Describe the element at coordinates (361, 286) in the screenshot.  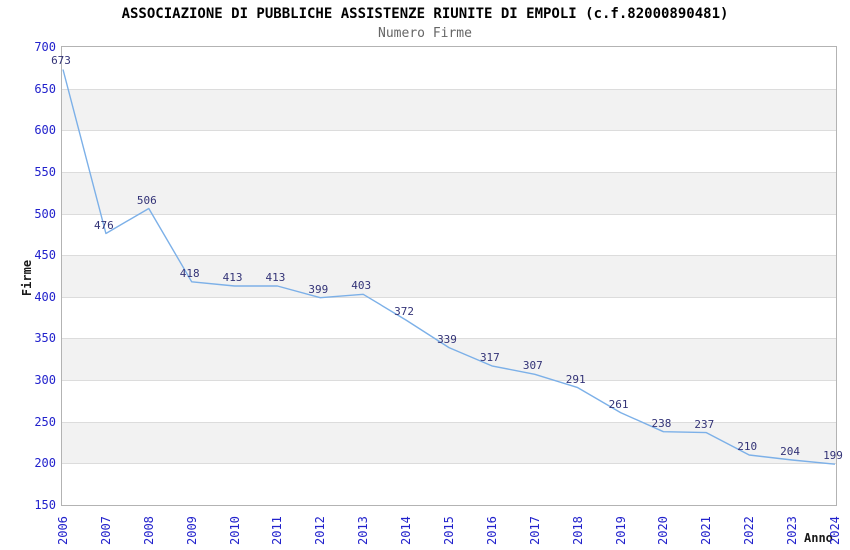
I see `point-label: 403` at that location.